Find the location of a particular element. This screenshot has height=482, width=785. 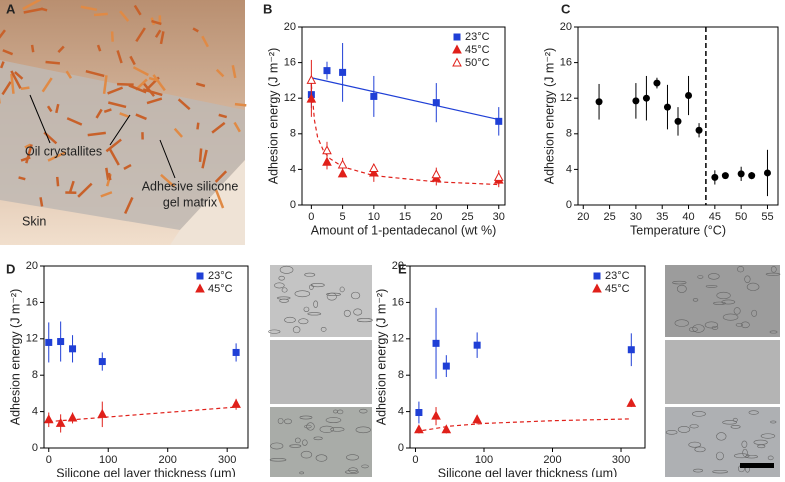

x-tick-label: 55 is located at coordinates (767, 217).